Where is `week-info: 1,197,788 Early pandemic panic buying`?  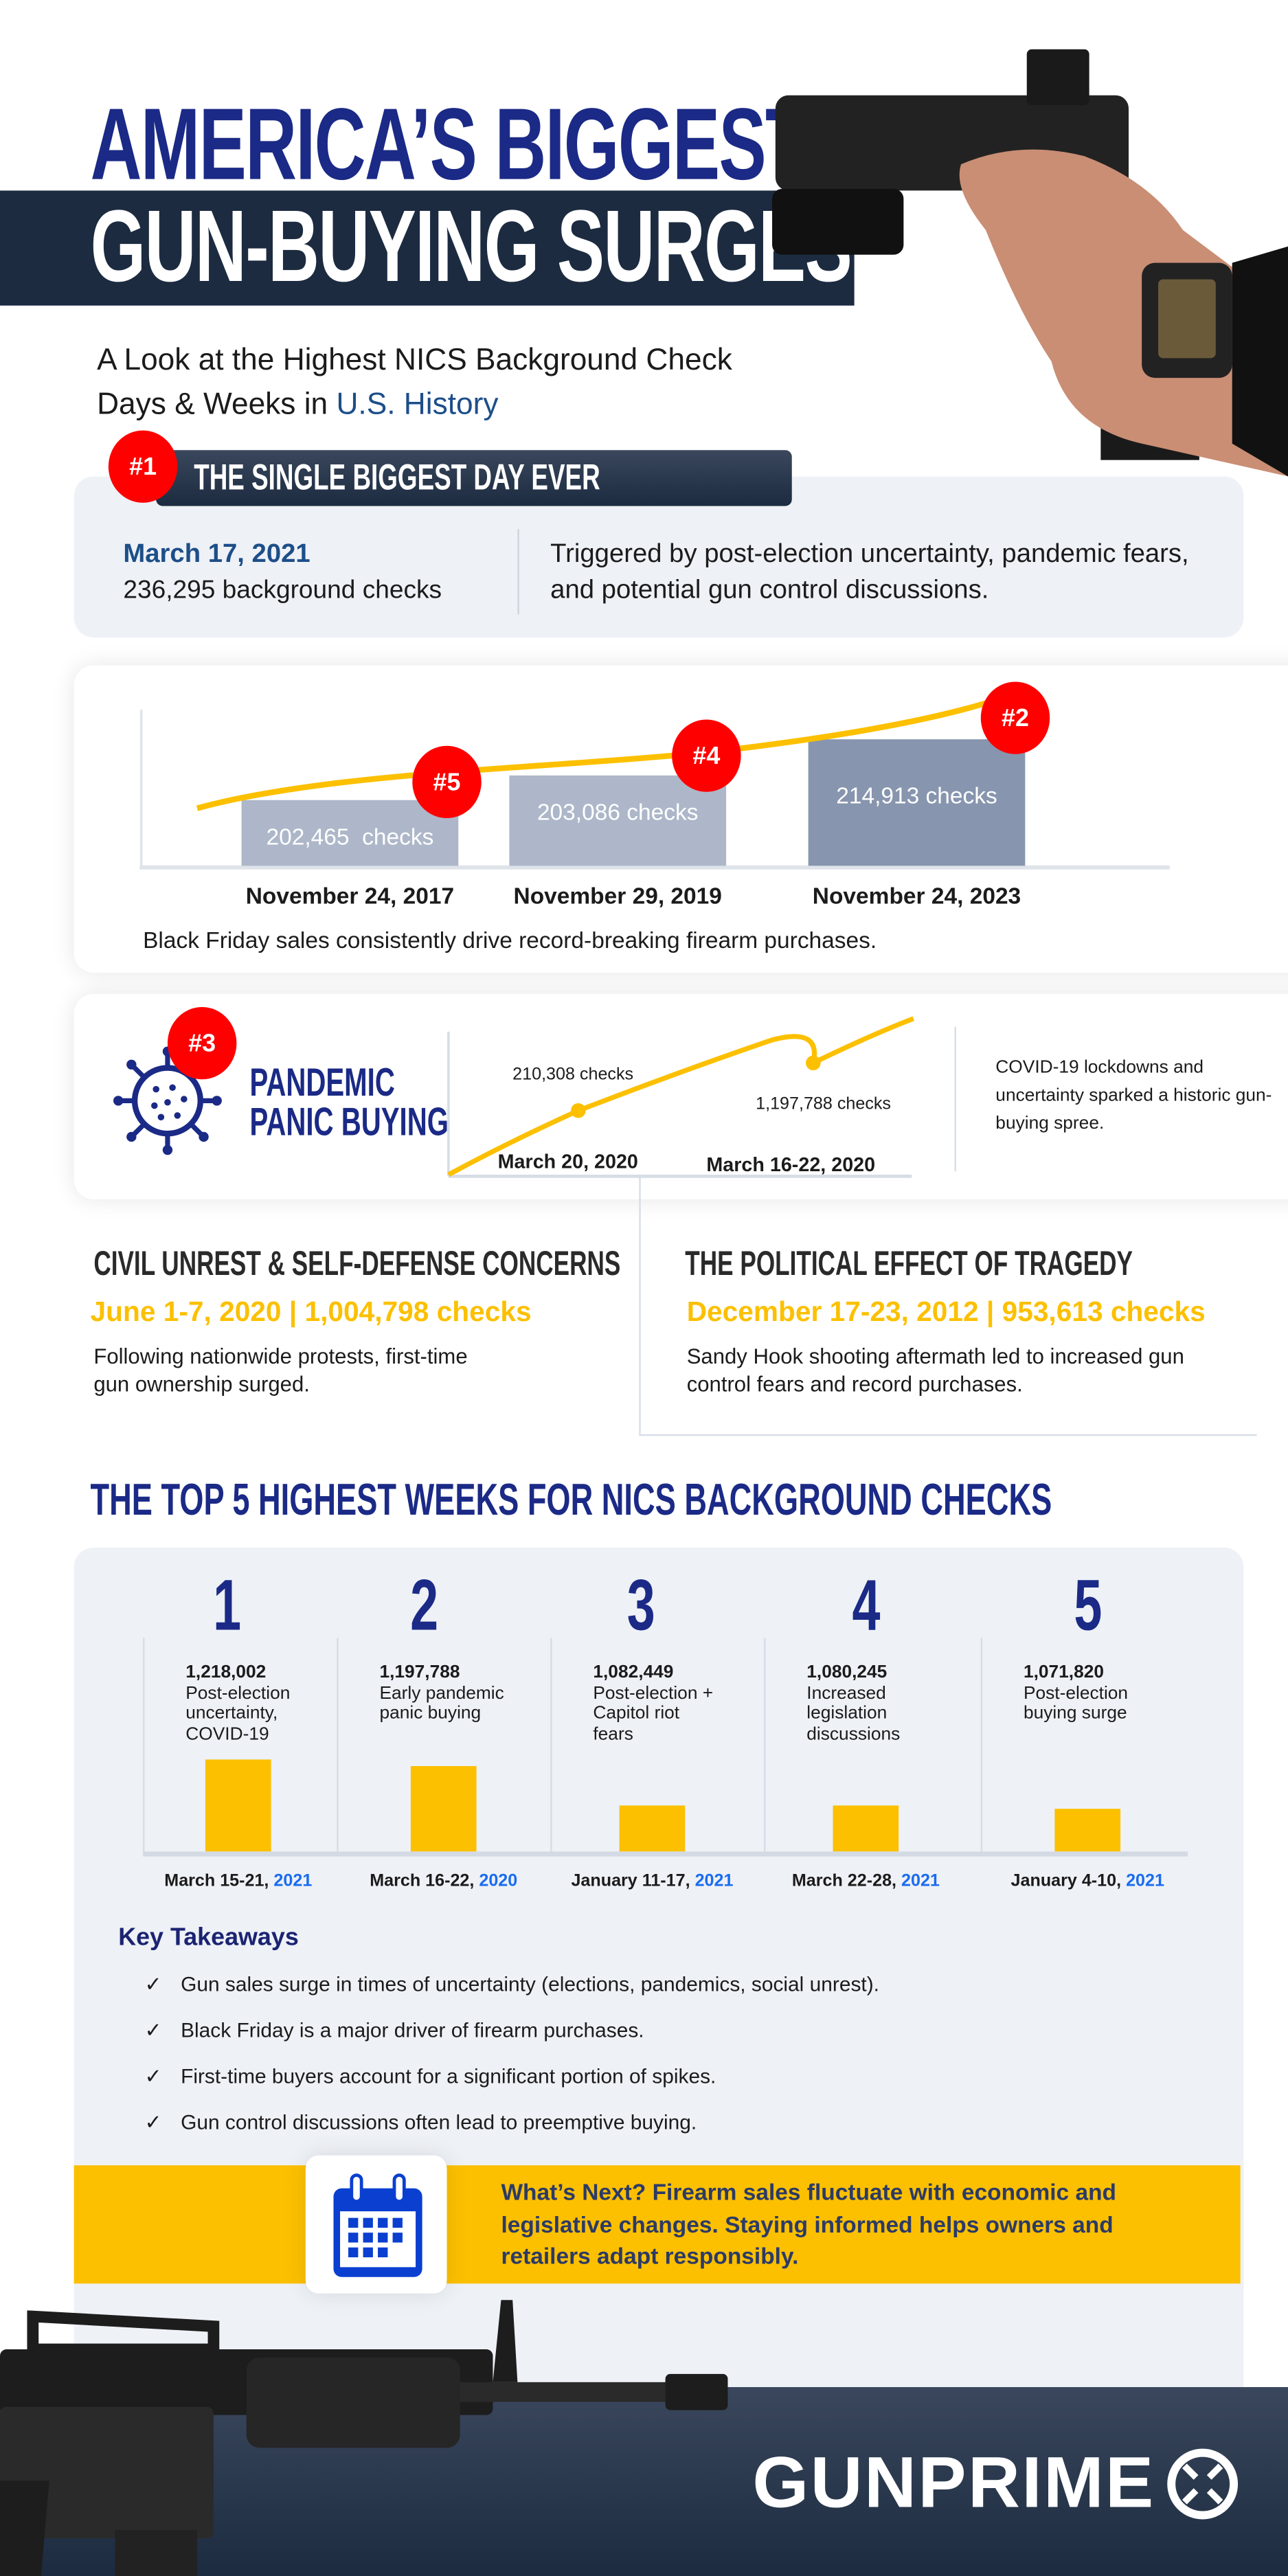
week-info: 1,197,788 Early pandemic panic buying is located at coordinates (461, 1693).